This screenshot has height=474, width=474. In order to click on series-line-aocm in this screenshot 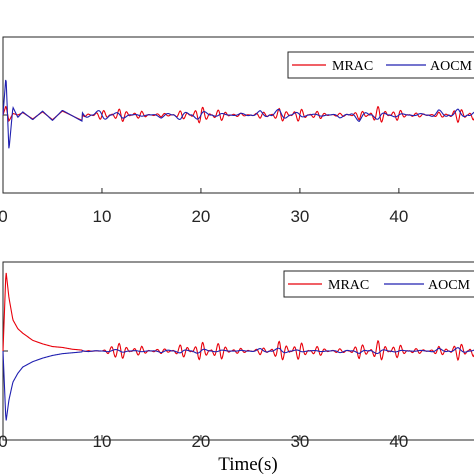, I will do `click(238, 114)`.